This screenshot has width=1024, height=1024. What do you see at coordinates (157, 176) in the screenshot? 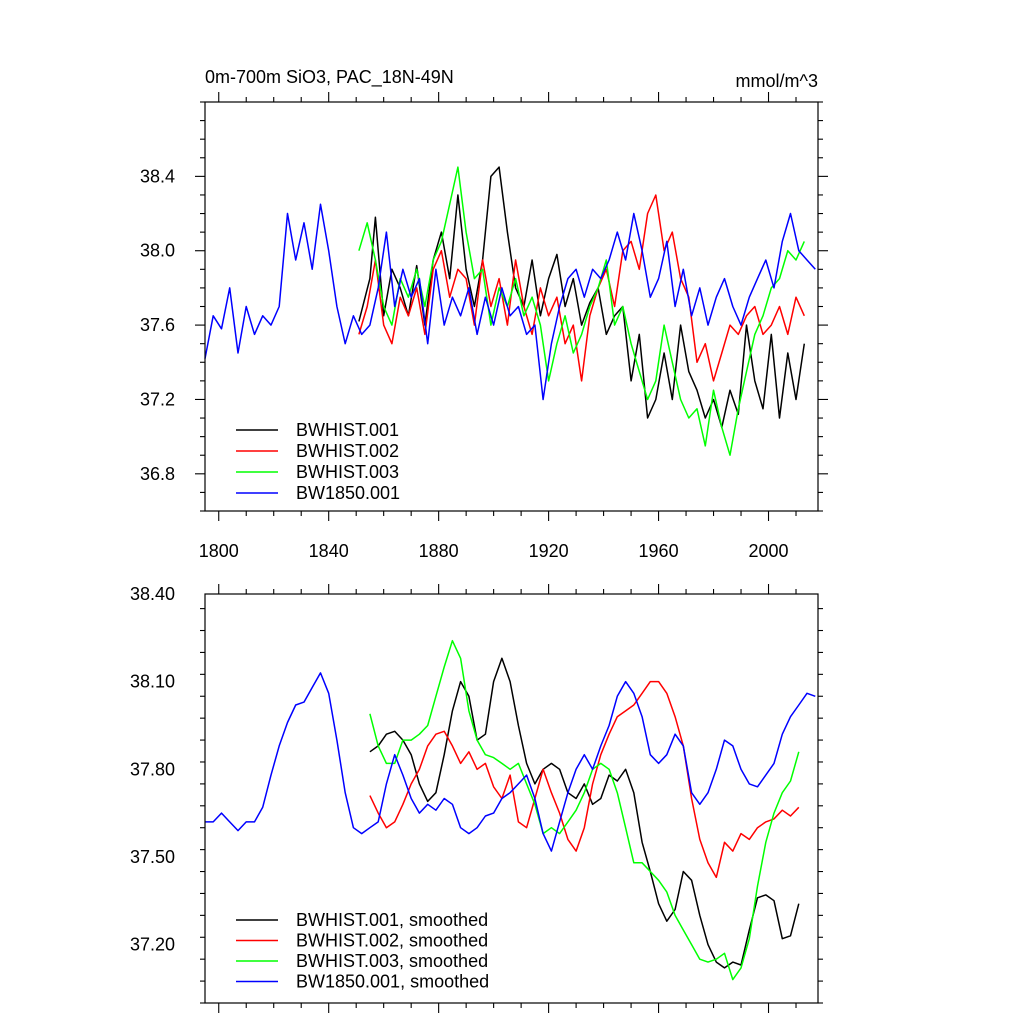
I see `top-y-tick-label: 38.4` at bounding box center [157, 176].